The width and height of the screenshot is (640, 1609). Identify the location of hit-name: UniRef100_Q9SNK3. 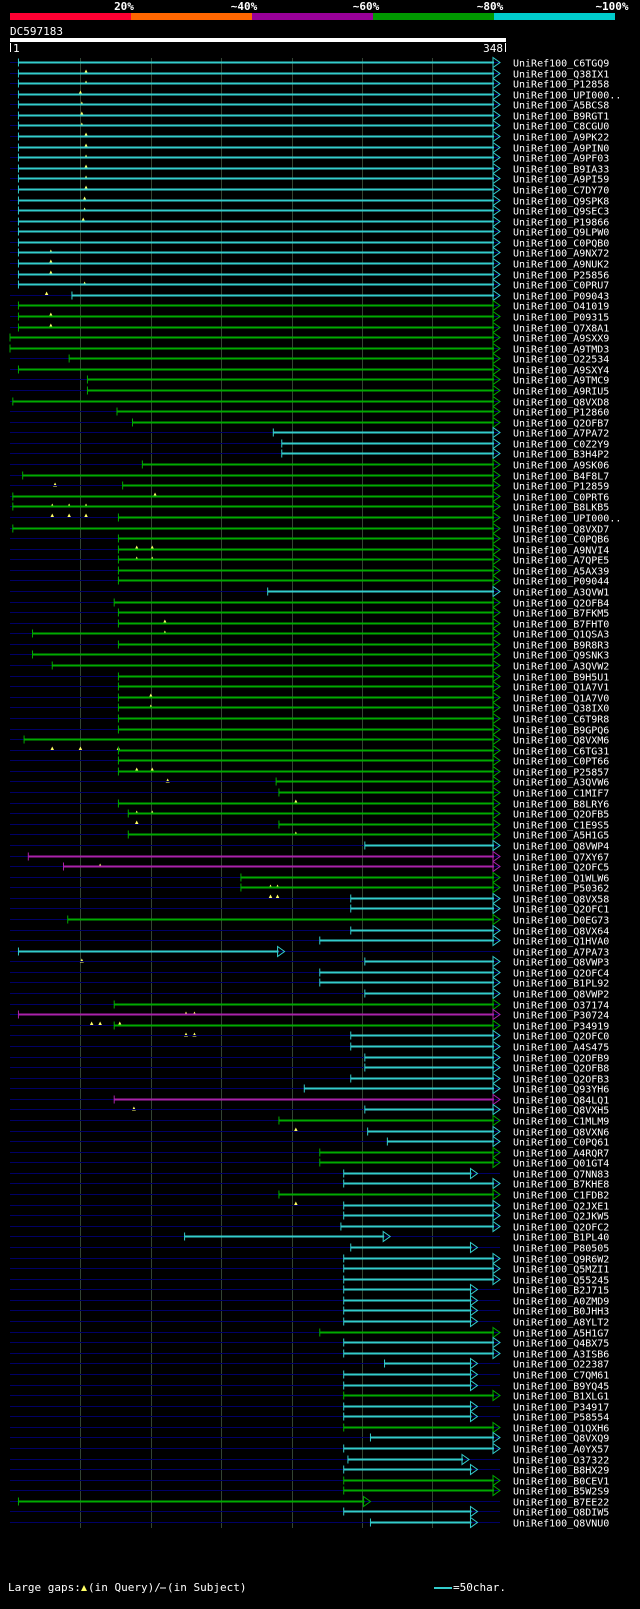
(561, 656).